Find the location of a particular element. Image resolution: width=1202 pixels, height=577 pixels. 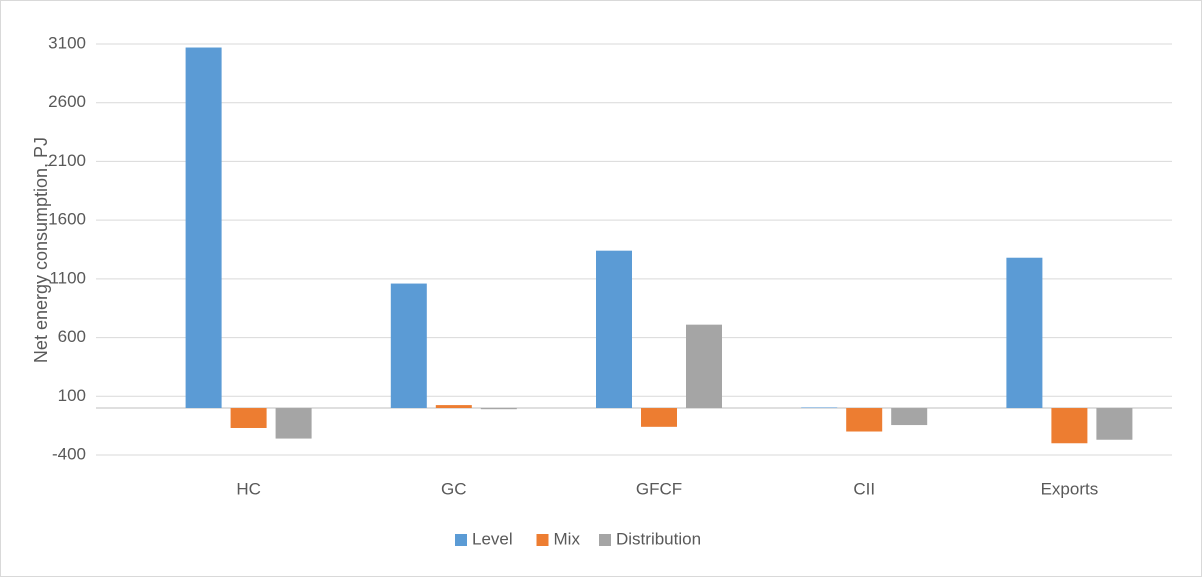

x-tick-label: GFCF is located at coordinates (659, 488).